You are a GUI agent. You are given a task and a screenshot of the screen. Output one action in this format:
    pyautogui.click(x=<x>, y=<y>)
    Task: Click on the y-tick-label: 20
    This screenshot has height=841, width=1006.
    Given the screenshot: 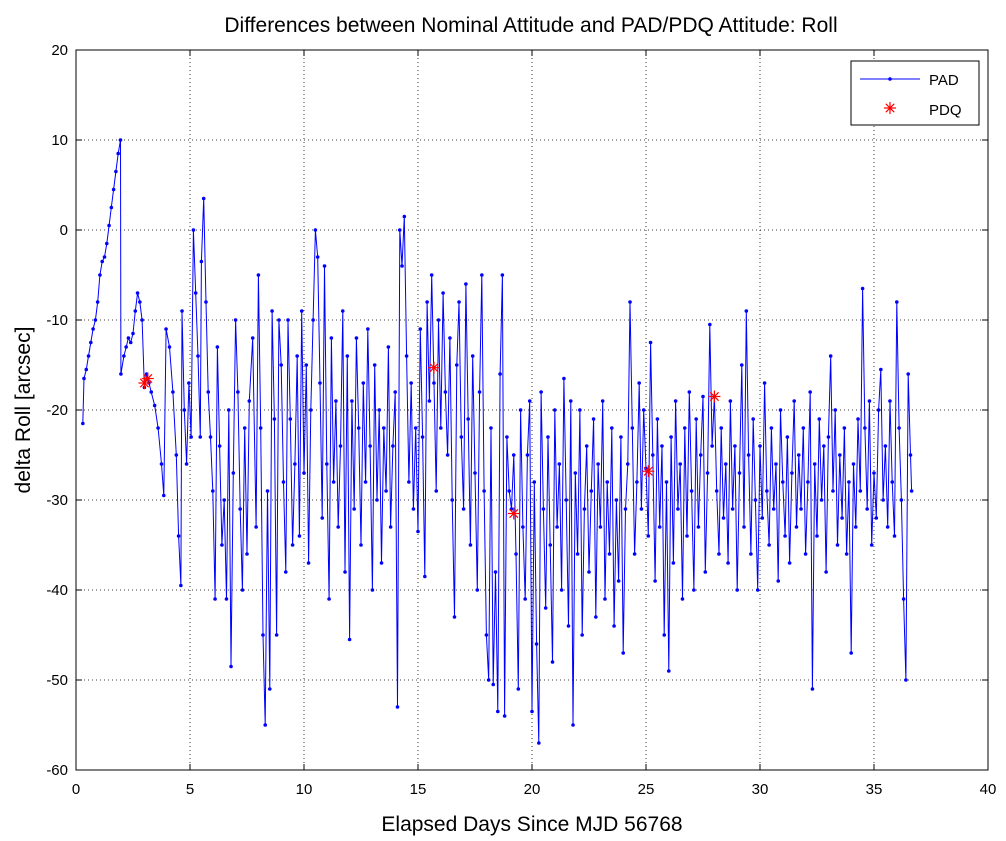 What is the action you would take?
    pyautogui.click(x=59, y=50)
    